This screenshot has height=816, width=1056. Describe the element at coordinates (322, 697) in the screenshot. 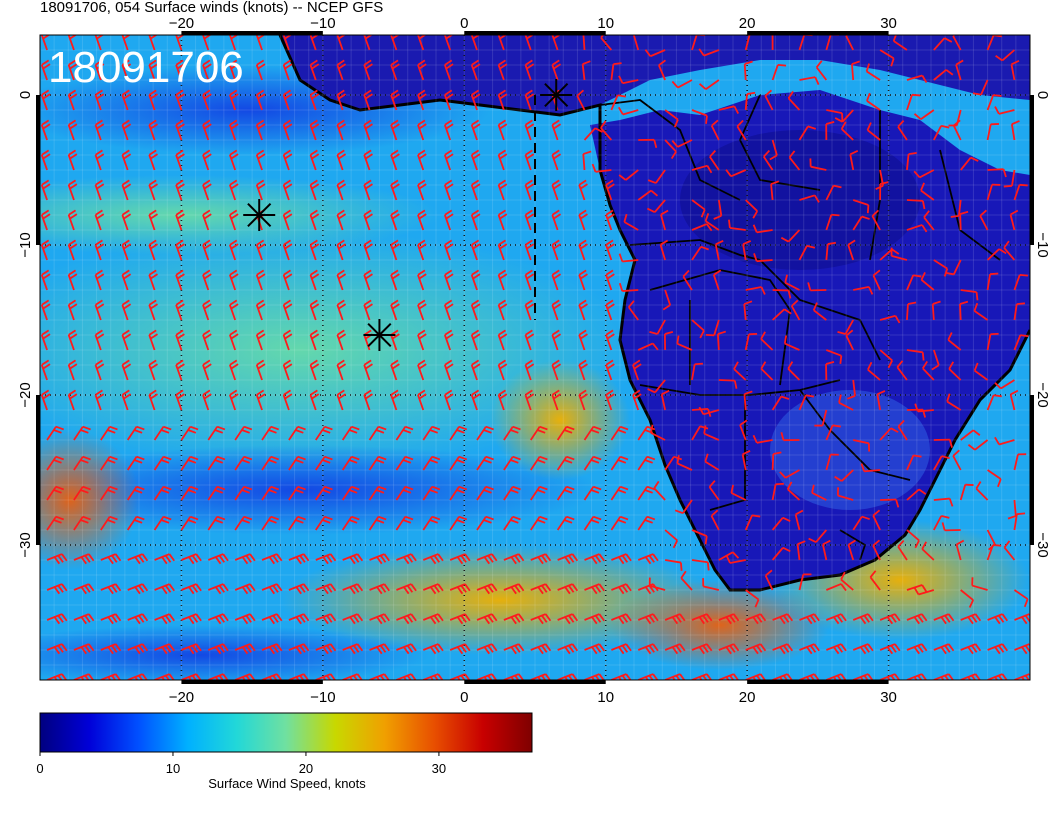

I see `lon-label-bottom: −10` at that location.